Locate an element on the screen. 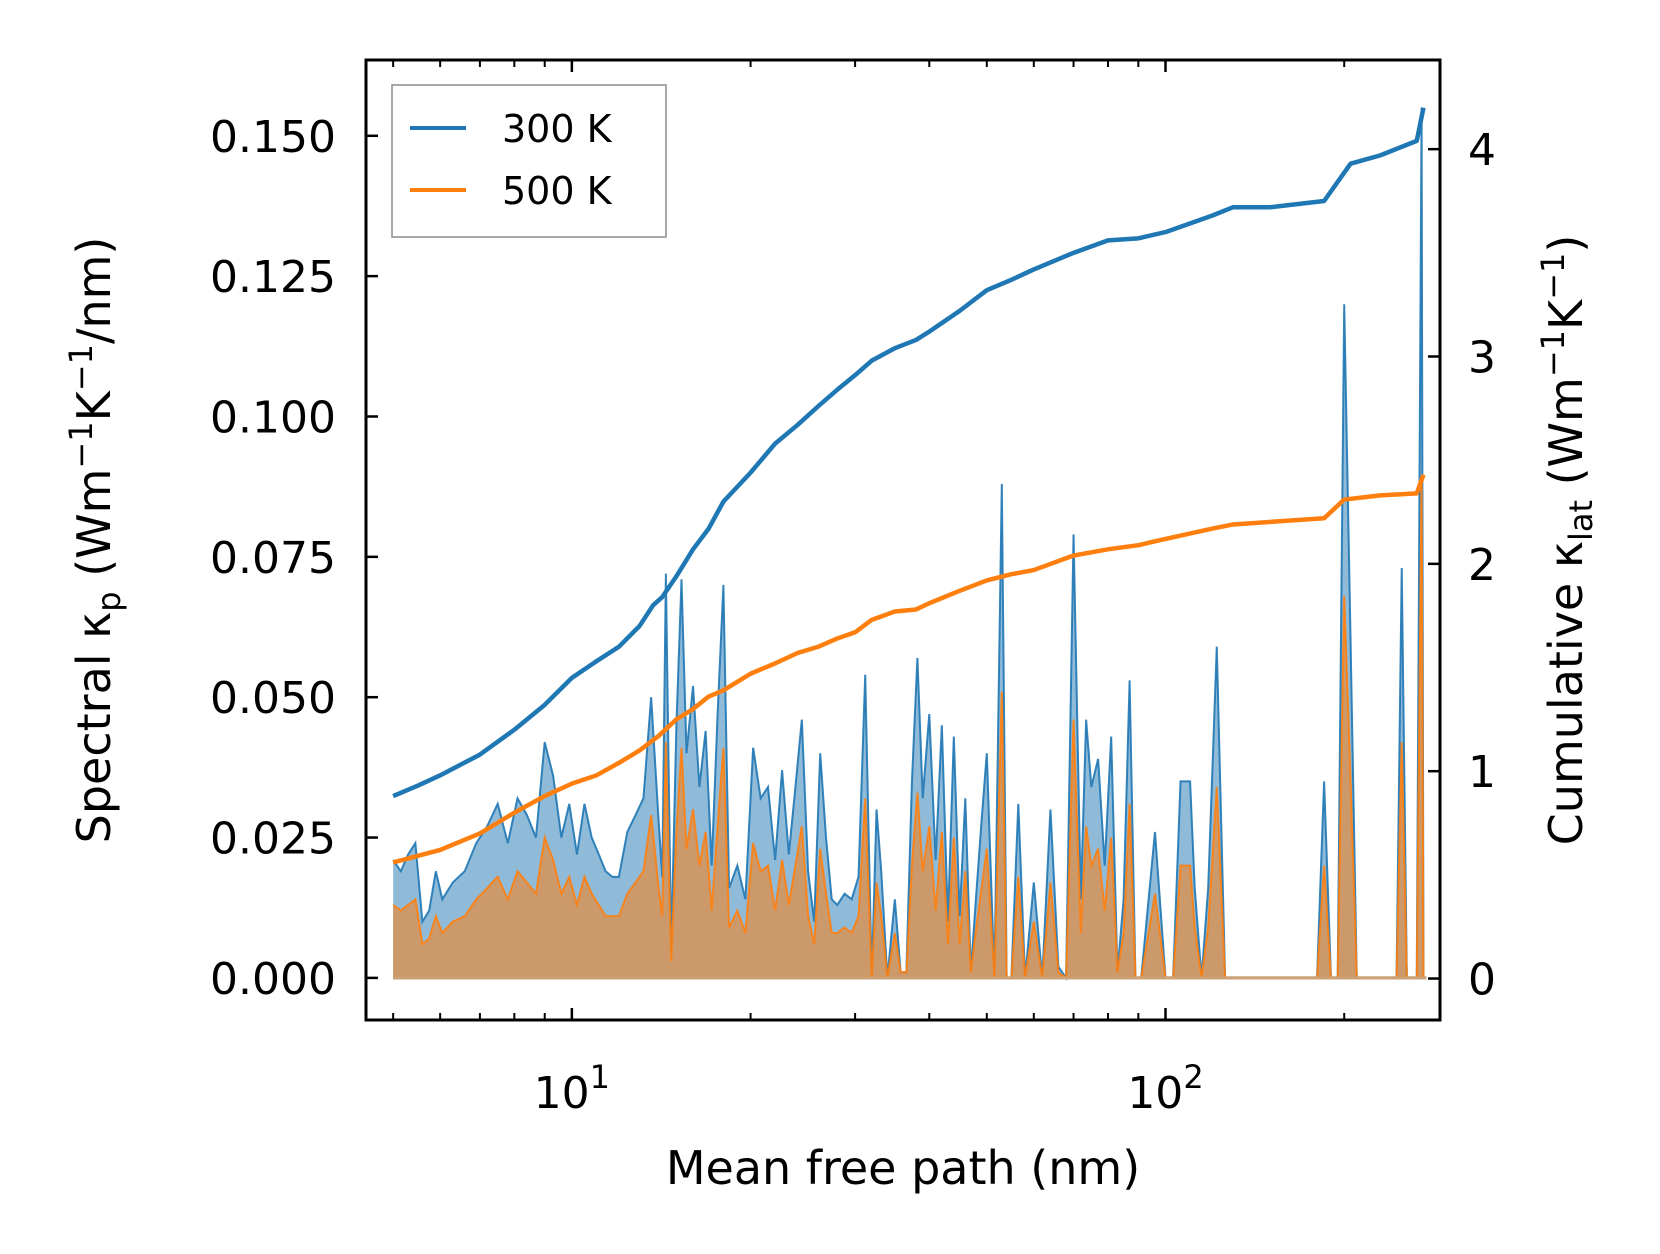 Image resolution: width=1660 pixels, height=1254 pixels. y-left-title-tail: /nm) is located at coordinates (94, 290).